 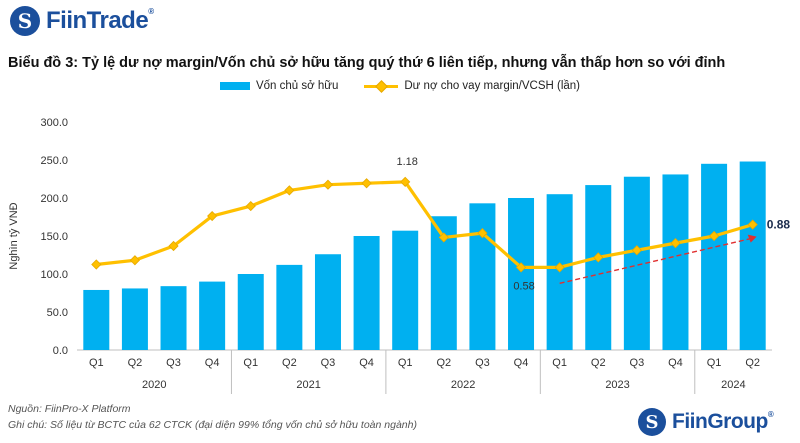 I want to click on legend-label-margin-ratio: Dư nợ cho vay margin/VCSH (lần), so click(x=492, y=86).